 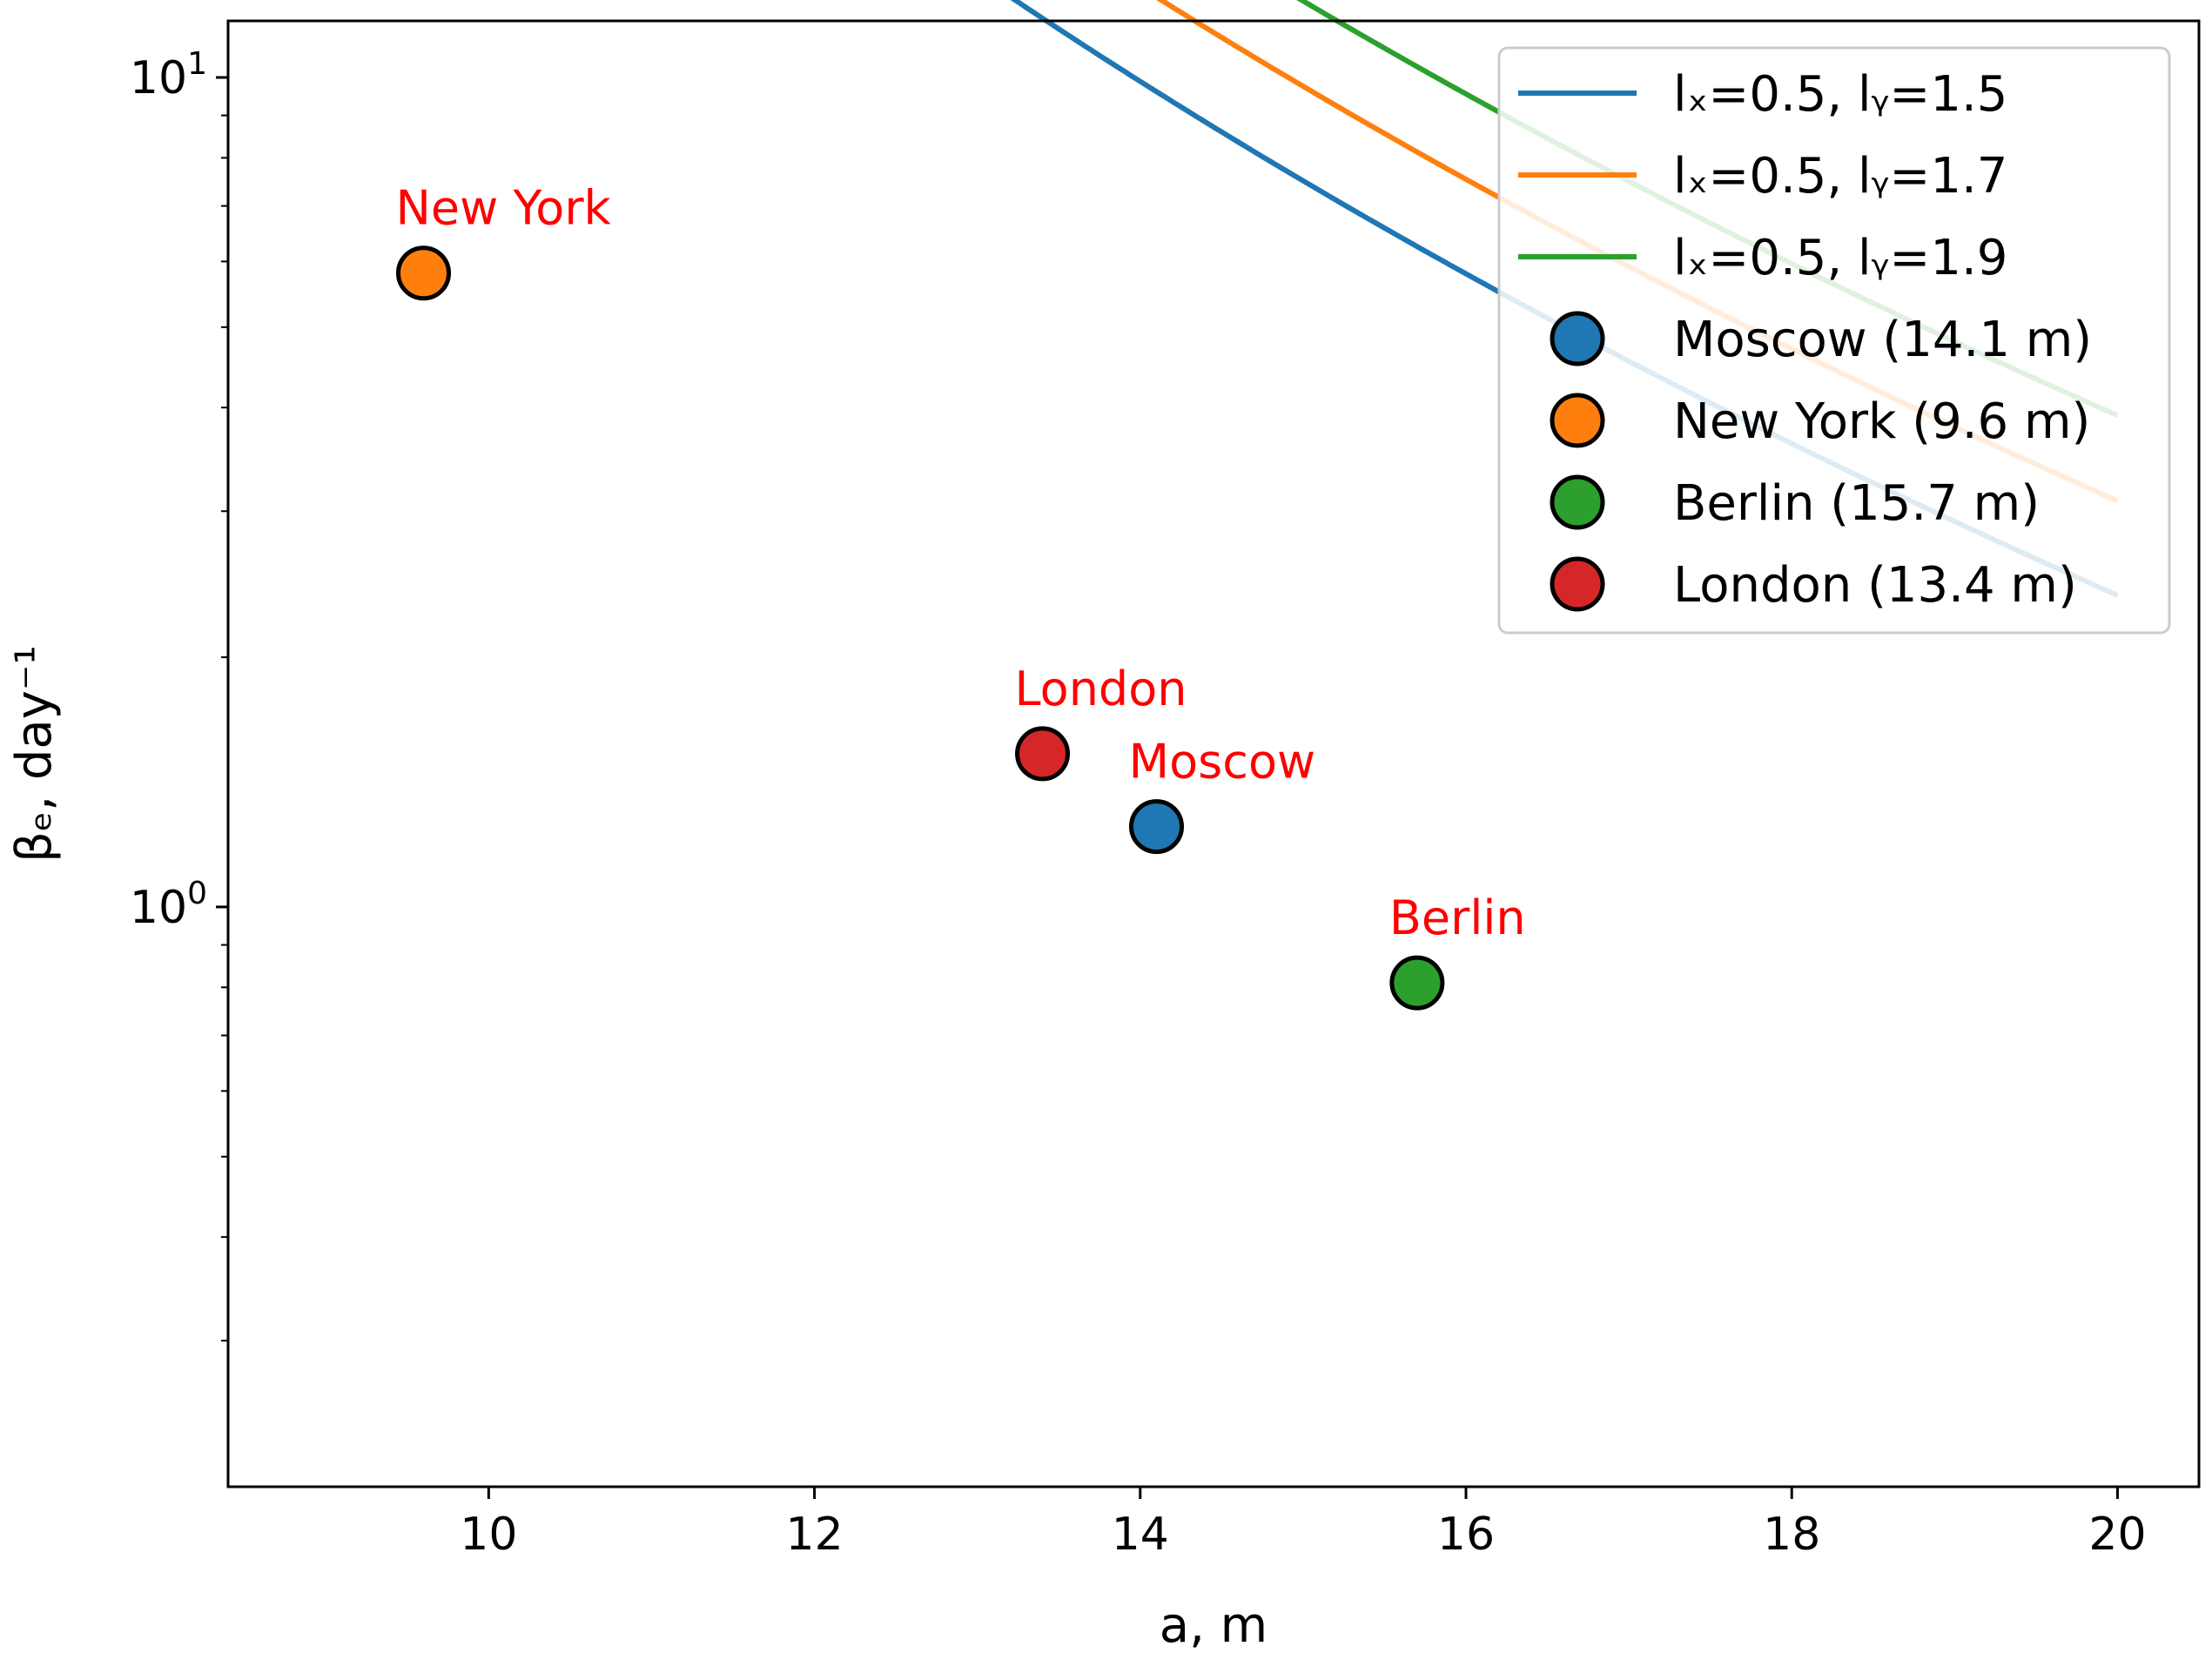 I want to click on x-tick-label: 20, so click(x=2117, y=1535).